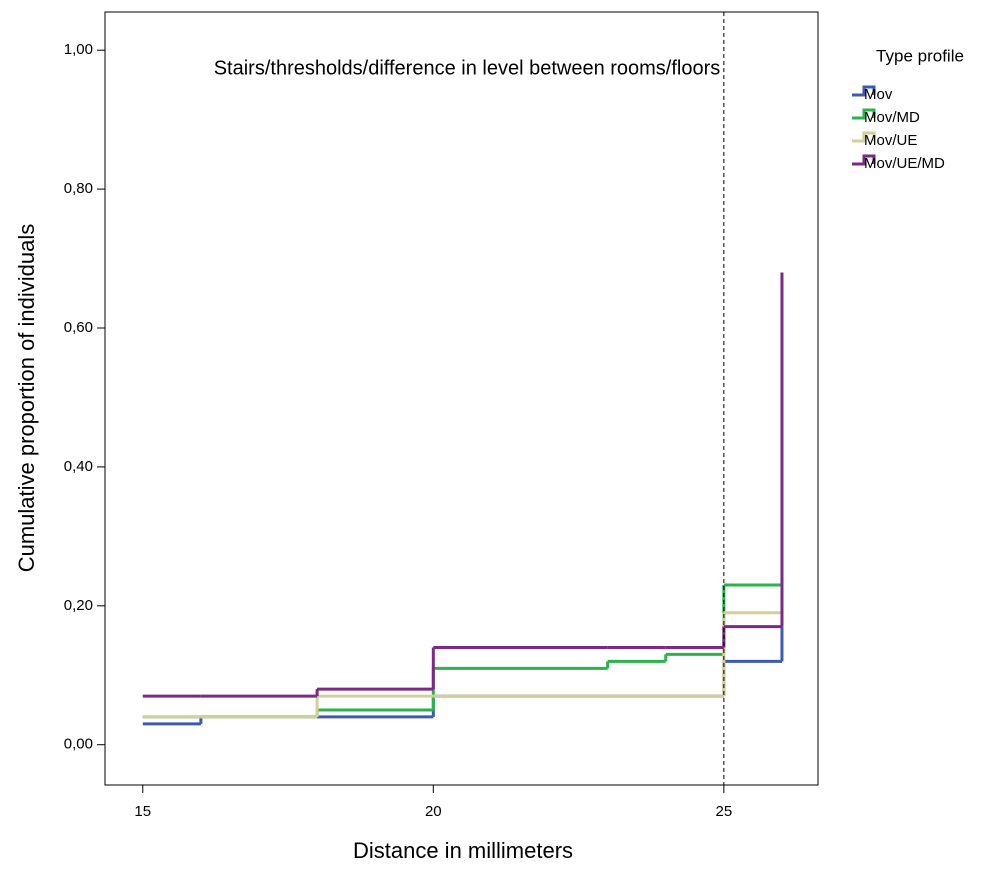  Describe the element at coordinates (724, 811) in the screenshot. I see `x-tick-label: 25` at that location.